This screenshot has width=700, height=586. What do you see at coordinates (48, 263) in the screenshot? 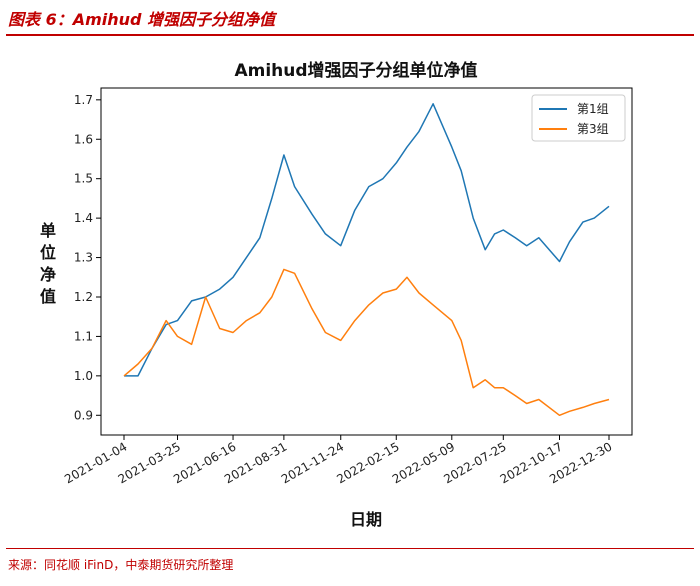
I see `y-axis-label: 单位净值` at bounding box center [48, 263].